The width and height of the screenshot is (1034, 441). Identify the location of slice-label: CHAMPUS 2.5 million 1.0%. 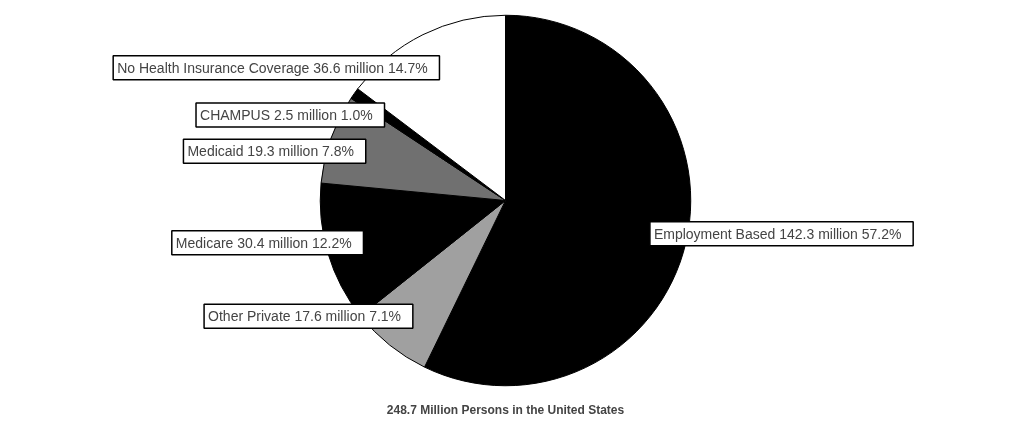
(286, 114).